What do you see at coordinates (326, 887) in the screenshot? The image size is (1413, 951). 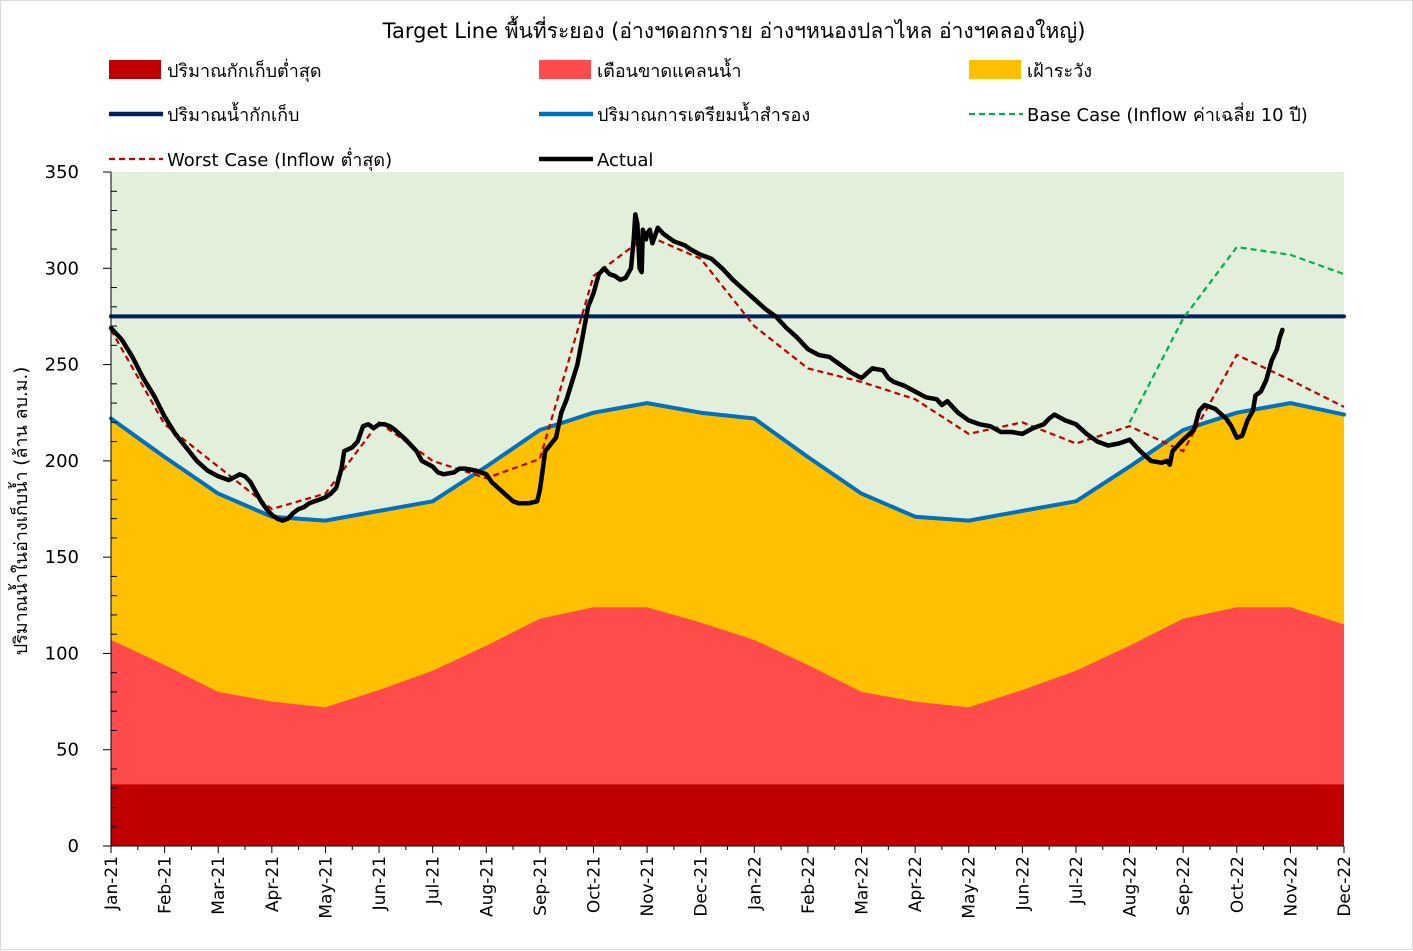 I see `x-tick-label: May-21` at bounding box center [326, 887].